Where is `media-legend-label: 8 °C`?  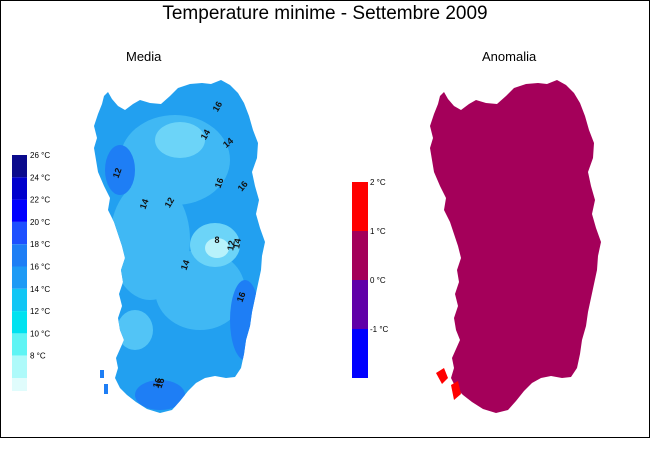 media-legend-label: 8 °C is located at coordinates (38, 356).